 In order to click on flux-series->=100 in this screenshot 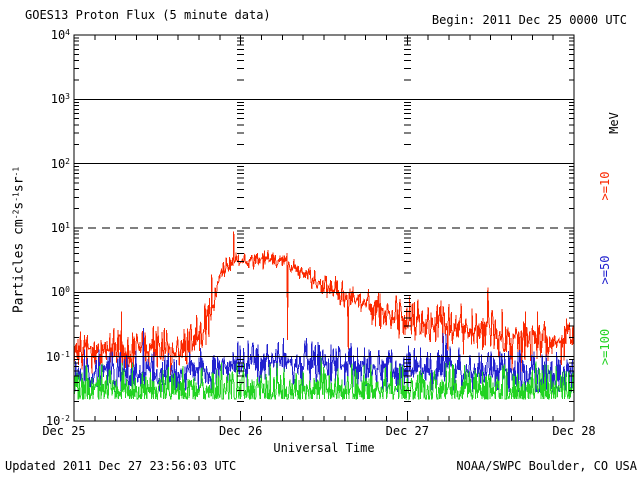, I will do `click(324, 378)`.